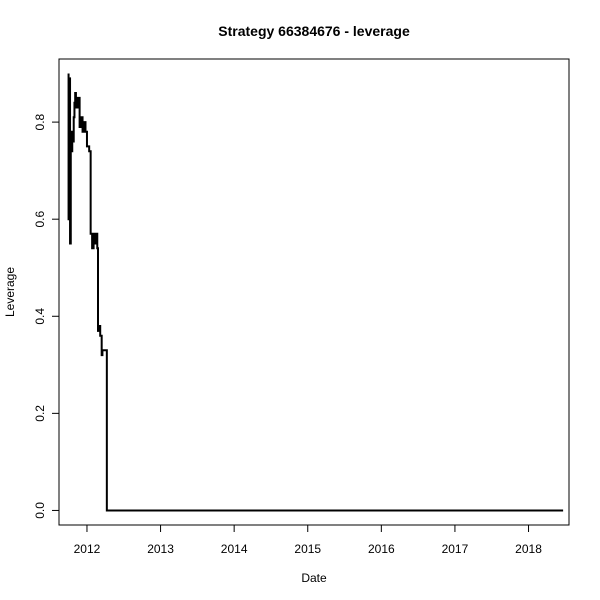 This screenshot has width=600, height=600. Describe the element at coordinates (40, 316) in the screenshot. I see `y-tick-label: 0.4` at that location.